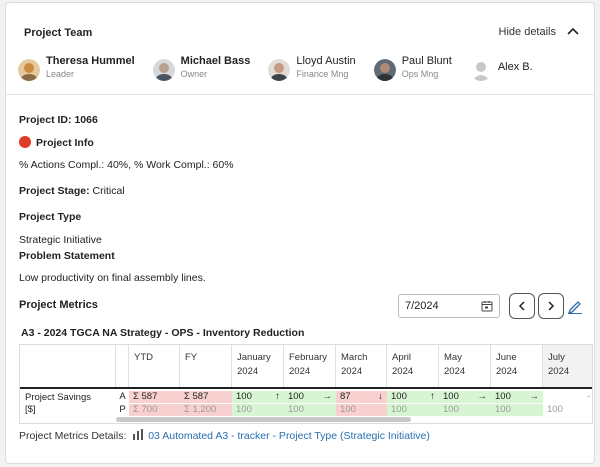  Describe the element at coordinates (73, 436) in the screenshot. I see `metrics-details-label: Project Metrics Details:` at that location.